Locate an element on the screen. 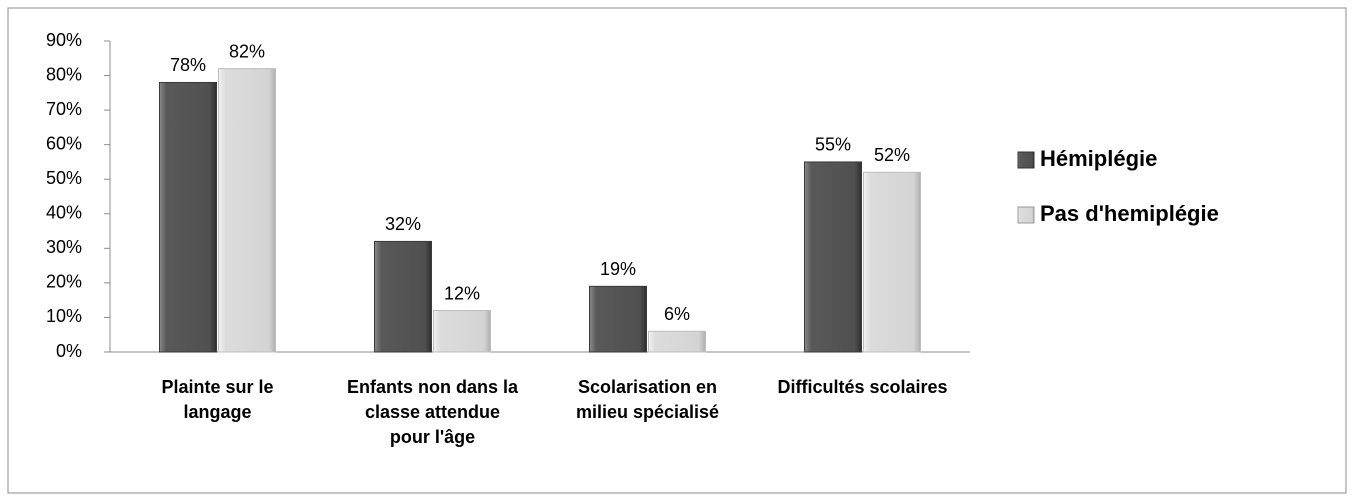 The height and width of the screenshot is (501, 1354). y-tick-label: 20% is located at coordinates (64, 282).